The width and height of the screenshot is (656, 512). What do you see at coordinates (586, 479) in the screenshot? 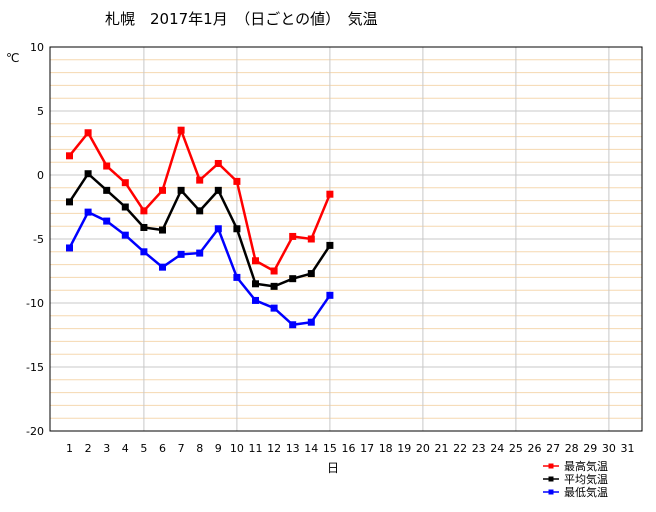
I see `legend-label: 平均気温` at bounding box center [586, 479].